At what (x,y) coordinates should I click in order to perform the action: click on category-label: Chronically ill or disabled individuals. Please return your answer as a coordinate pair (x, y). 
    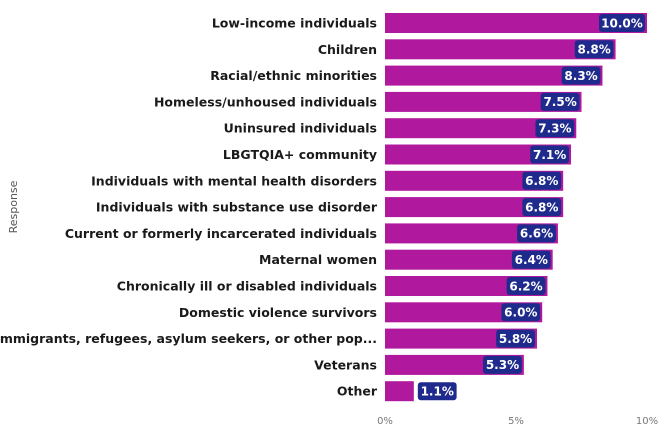
    Looking at the image, I should click on (247, 286).